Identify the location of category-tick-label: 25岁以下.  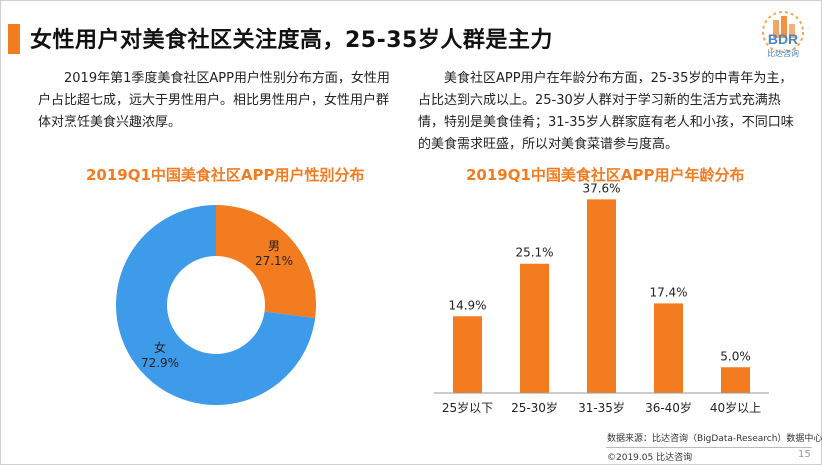
(467, 407).